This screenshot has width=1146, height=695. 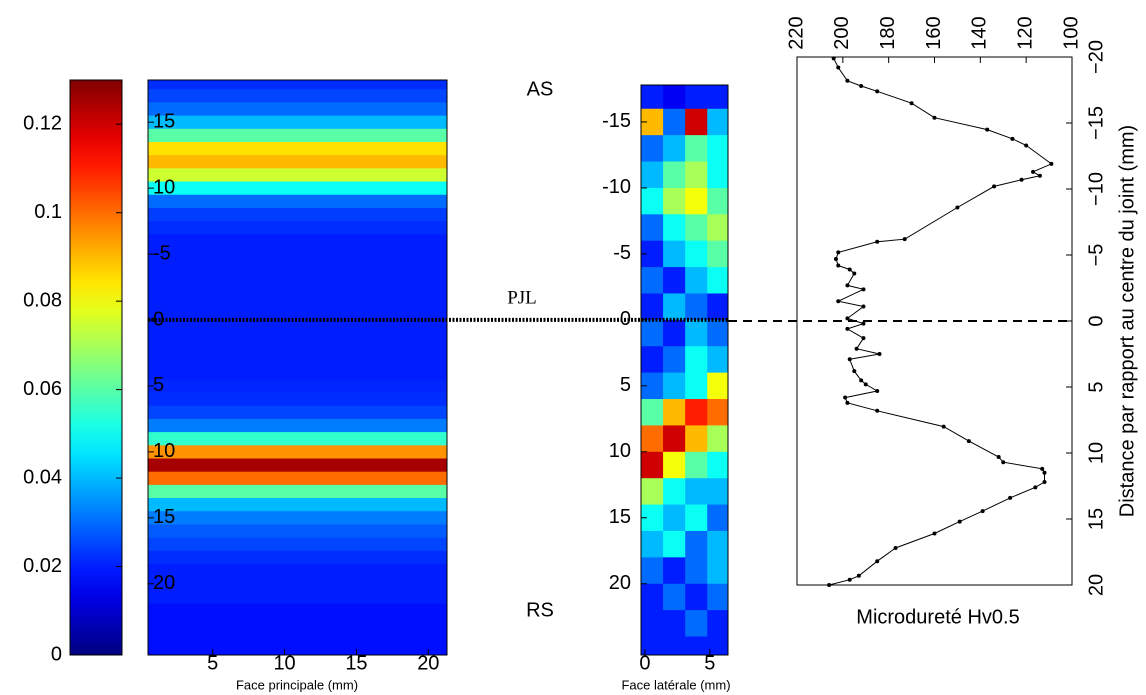 What do you see at coordinates (980, 32) in the screenshot?
I see `x-tick-label: 140` at bounding box center [980, 32].